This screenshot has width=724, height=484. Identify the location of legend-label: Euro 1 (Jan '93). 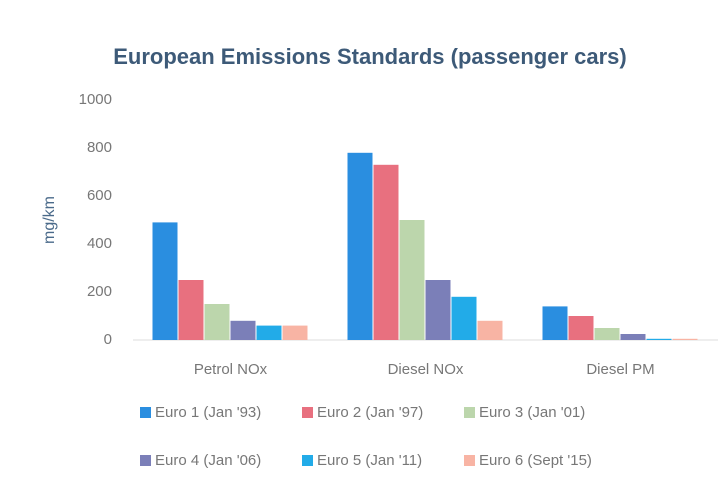
(208, 412).